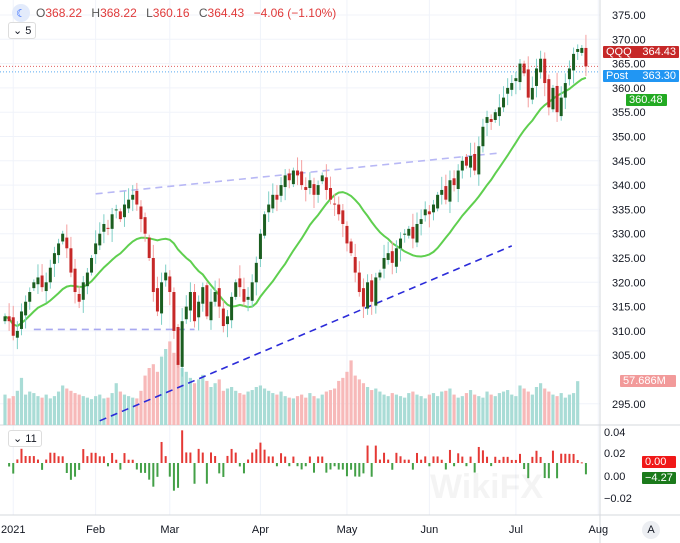 The width and height of the screenshot is (680, 543). Describe the element at coordinates (614, 433) in the screenshot. I see `indicator-tick-label: 0.04` at that location.